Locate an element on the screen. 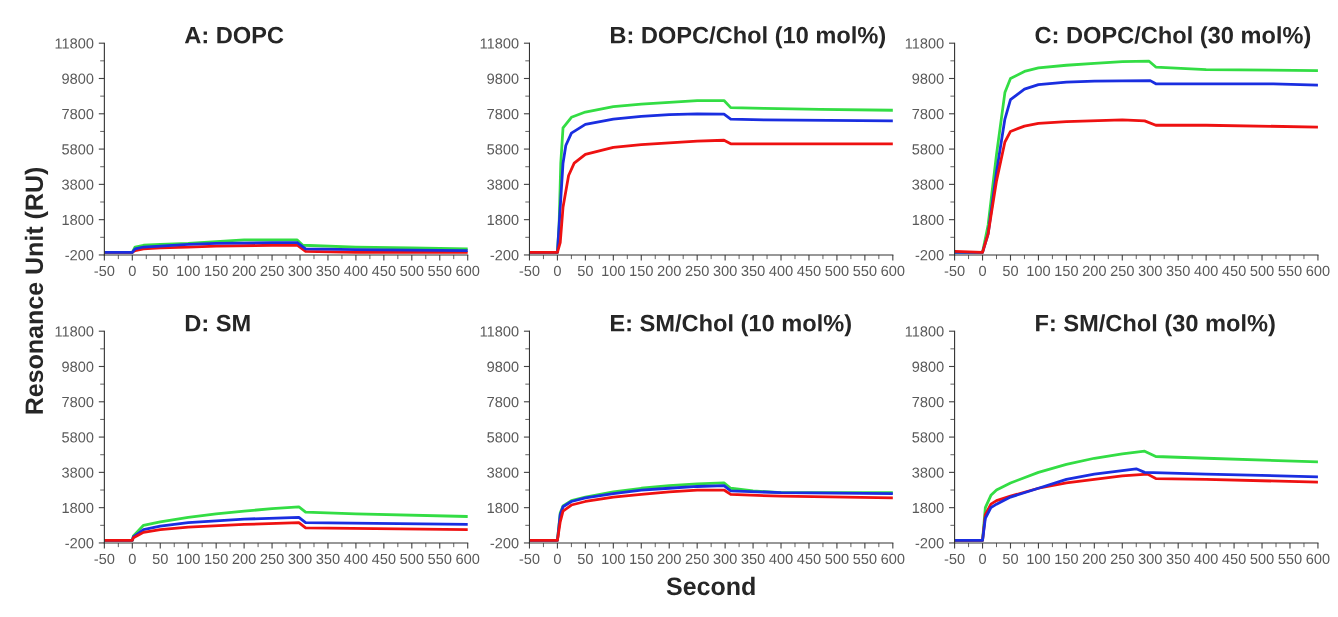 This screenshot has width=1338, height=617. chart-title: F: SM/Chol (30 mol%) is located at coordinates (1155, 325).